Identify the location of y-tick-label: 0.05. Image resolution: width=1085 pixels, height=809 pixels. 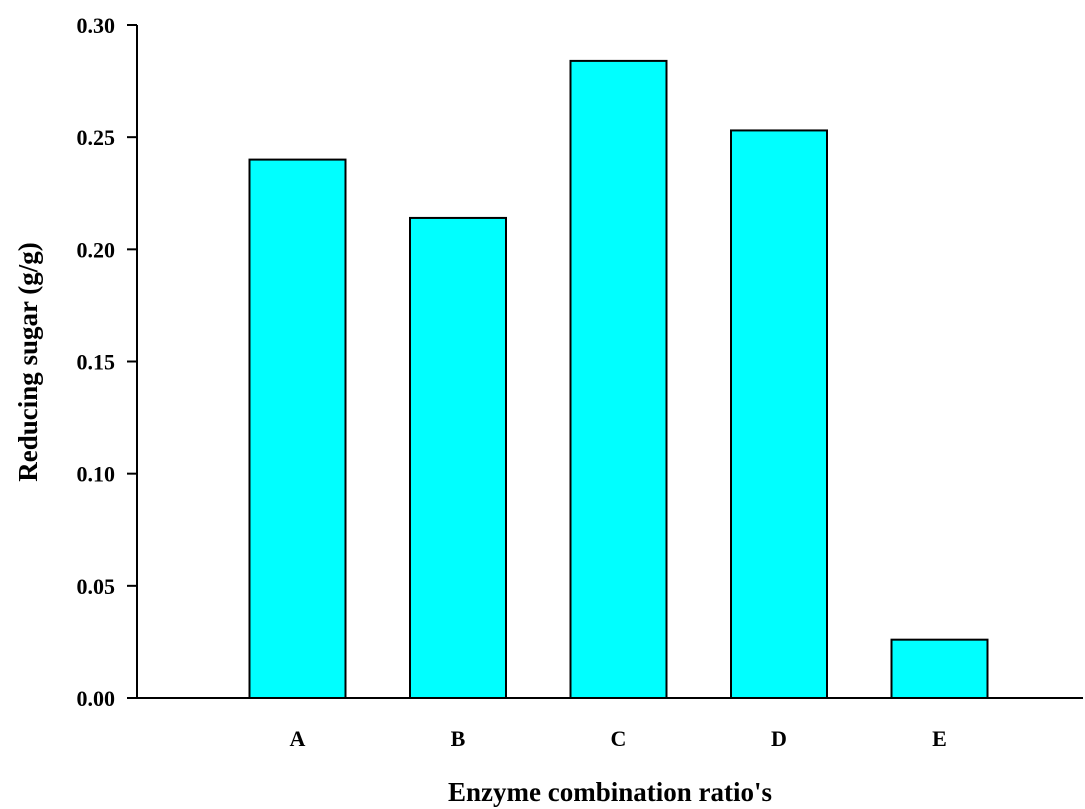
(96, 586).